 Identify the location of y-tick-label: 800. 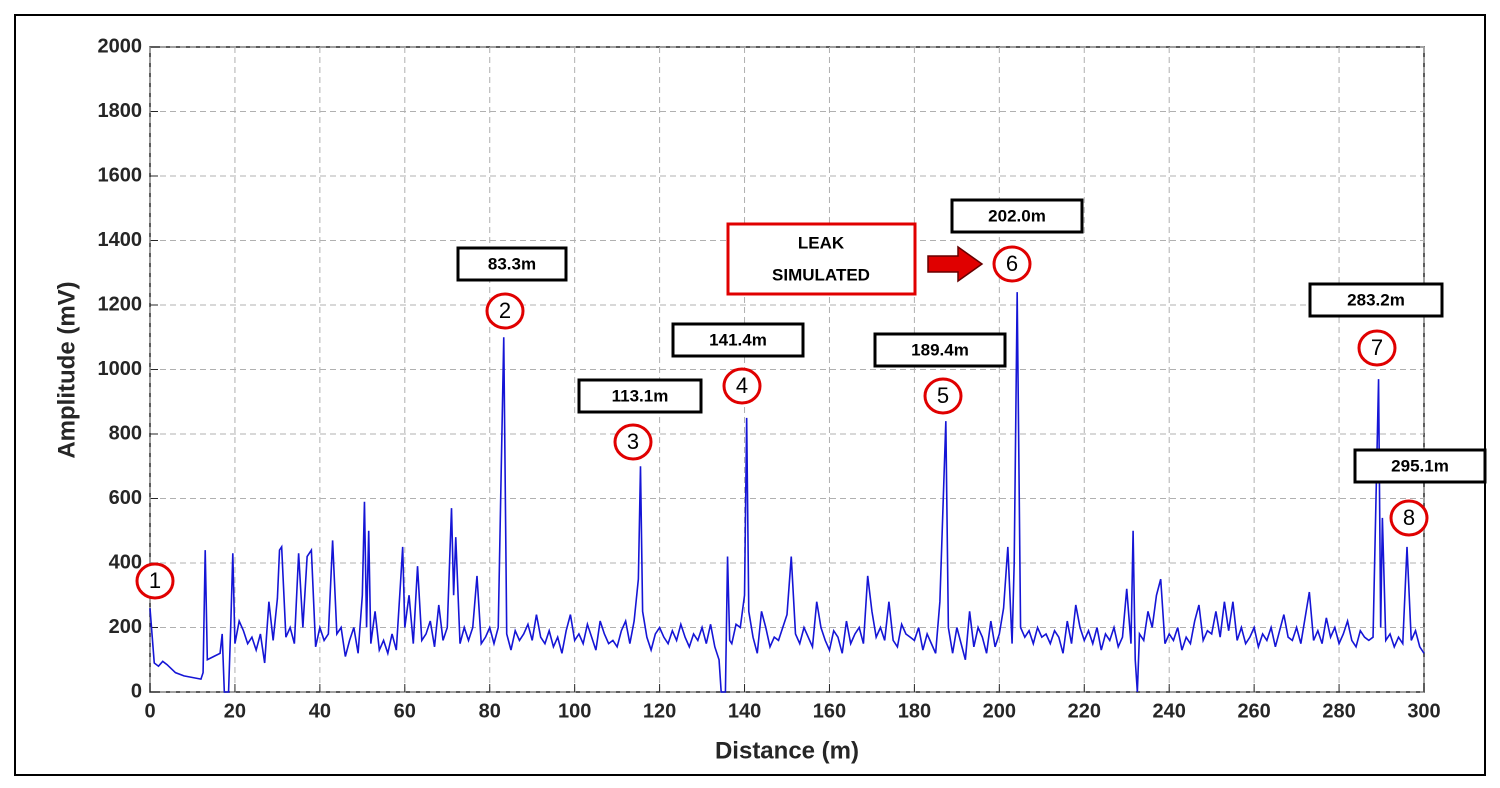
(125, 433).